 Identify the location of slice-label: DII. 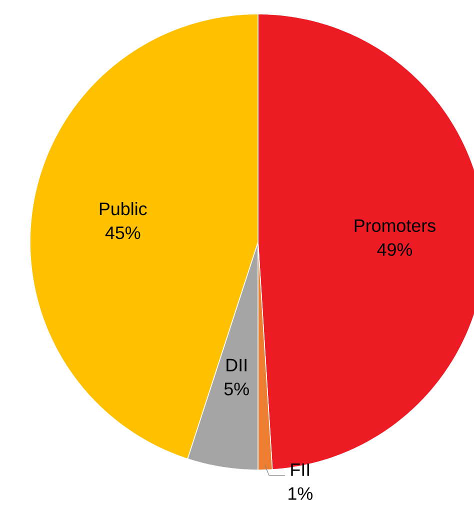
(236, 365).